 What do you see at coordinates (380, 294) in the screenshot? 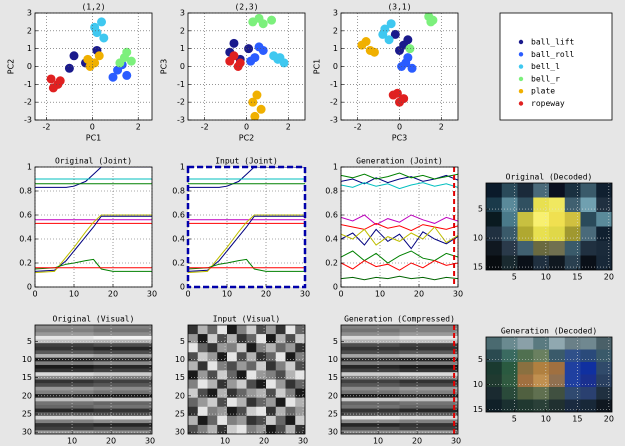
I see `x-tick-label: 10` at bounding box center [380, 294].